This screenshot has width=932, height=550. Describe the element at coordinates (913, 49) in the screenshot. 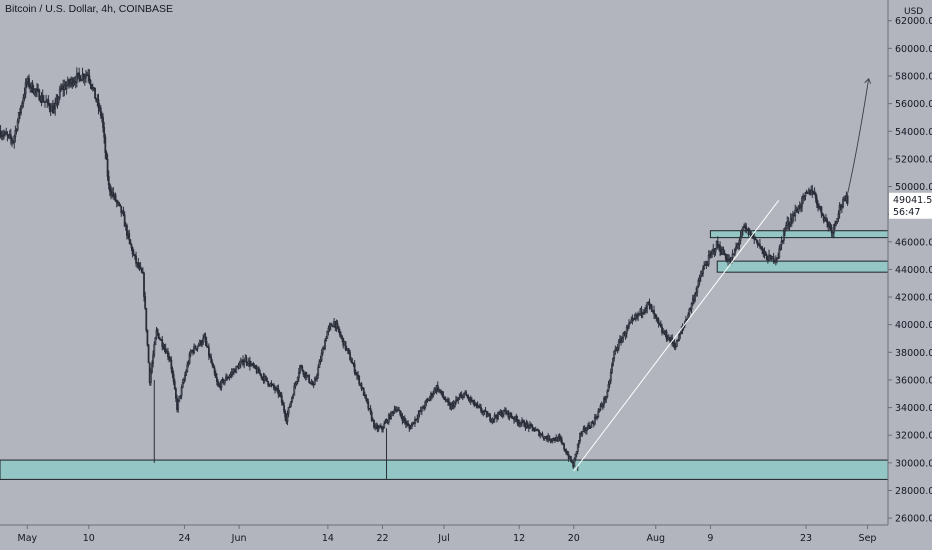

I see `price-tick-label: 60000.00` at that location.